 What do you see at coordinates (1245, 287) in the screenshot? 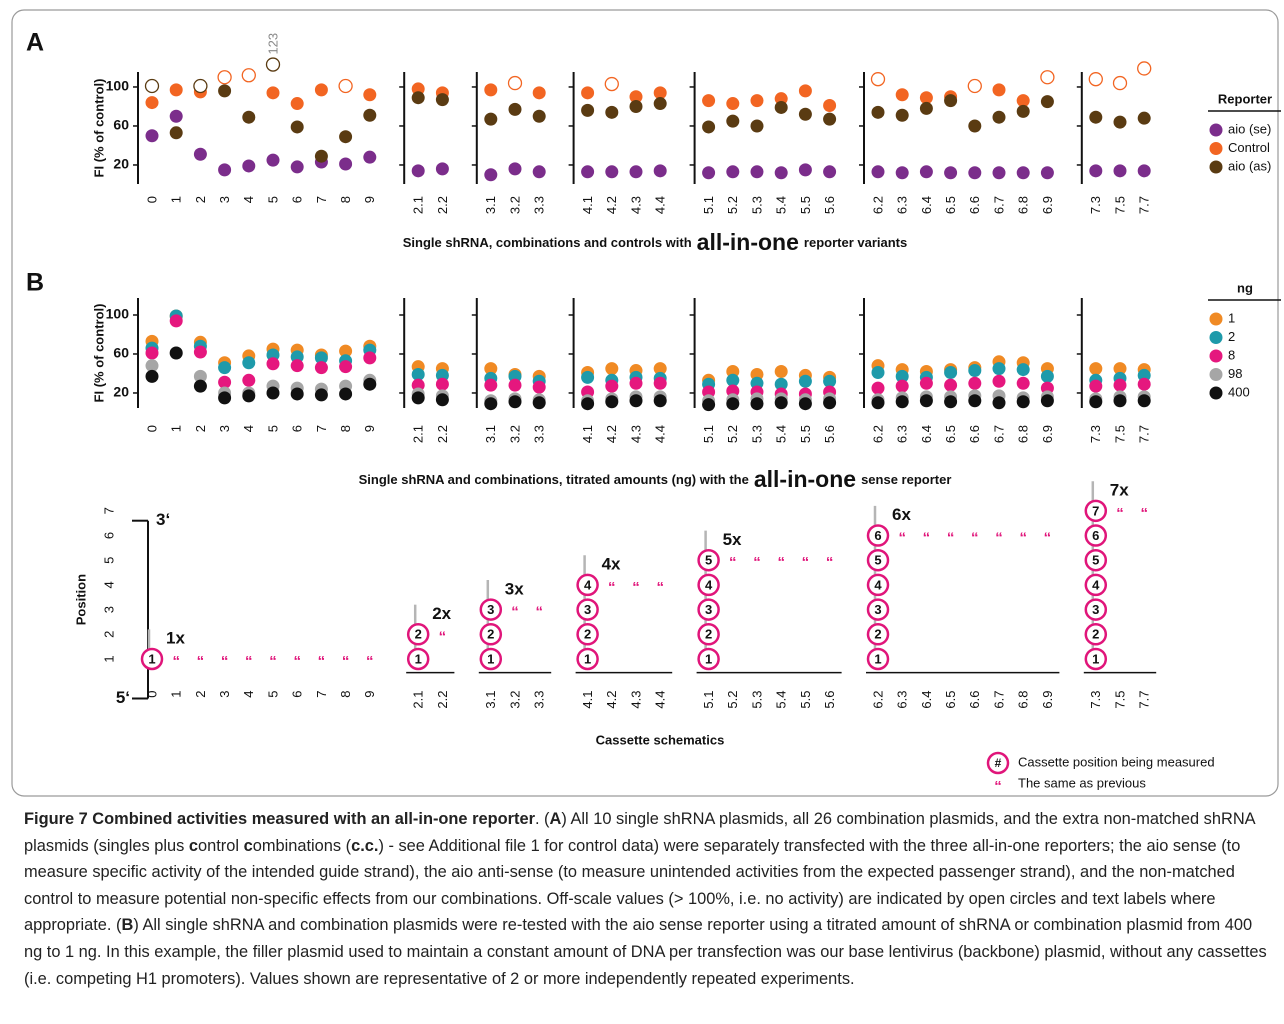
I see `legend-title: ng` at bounding box center [1245, 287].